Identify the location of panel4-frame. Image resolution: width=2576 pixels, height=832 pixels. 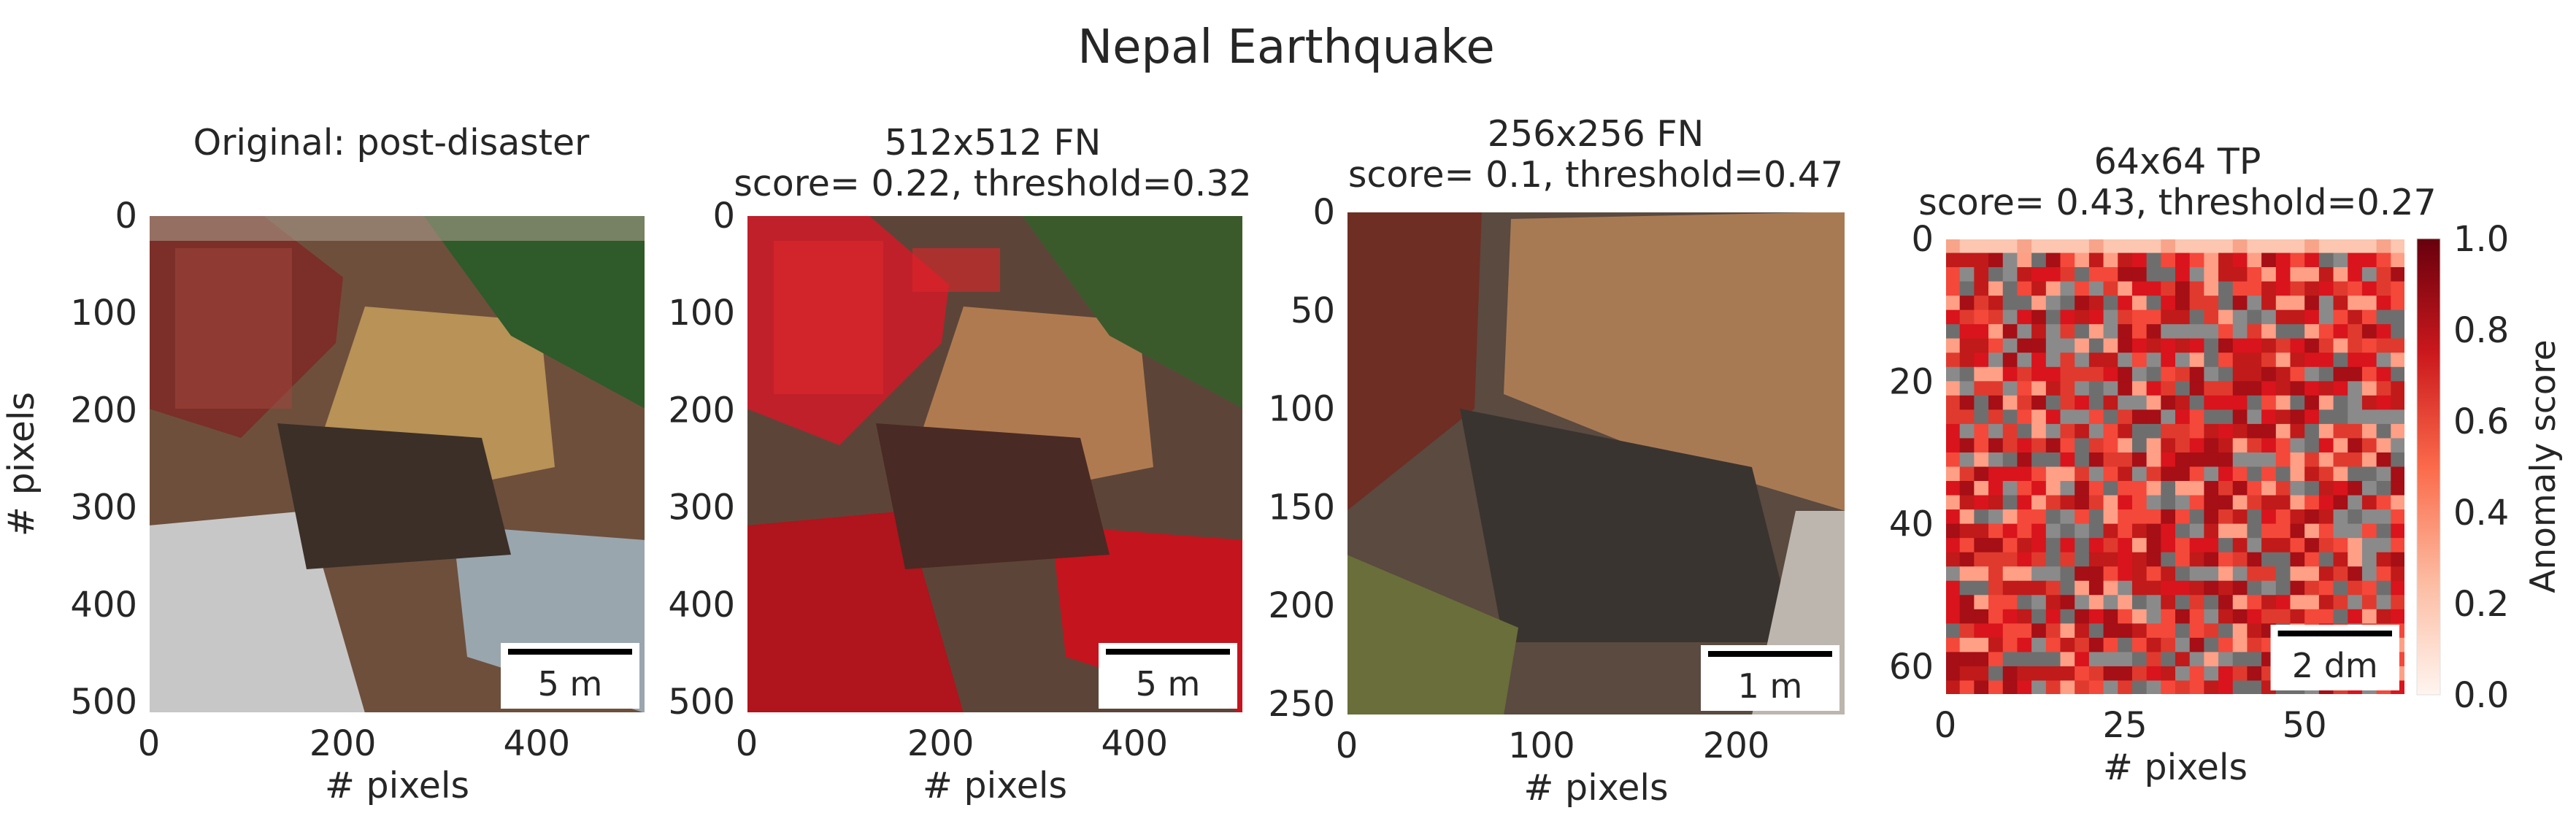
(2175, 467).